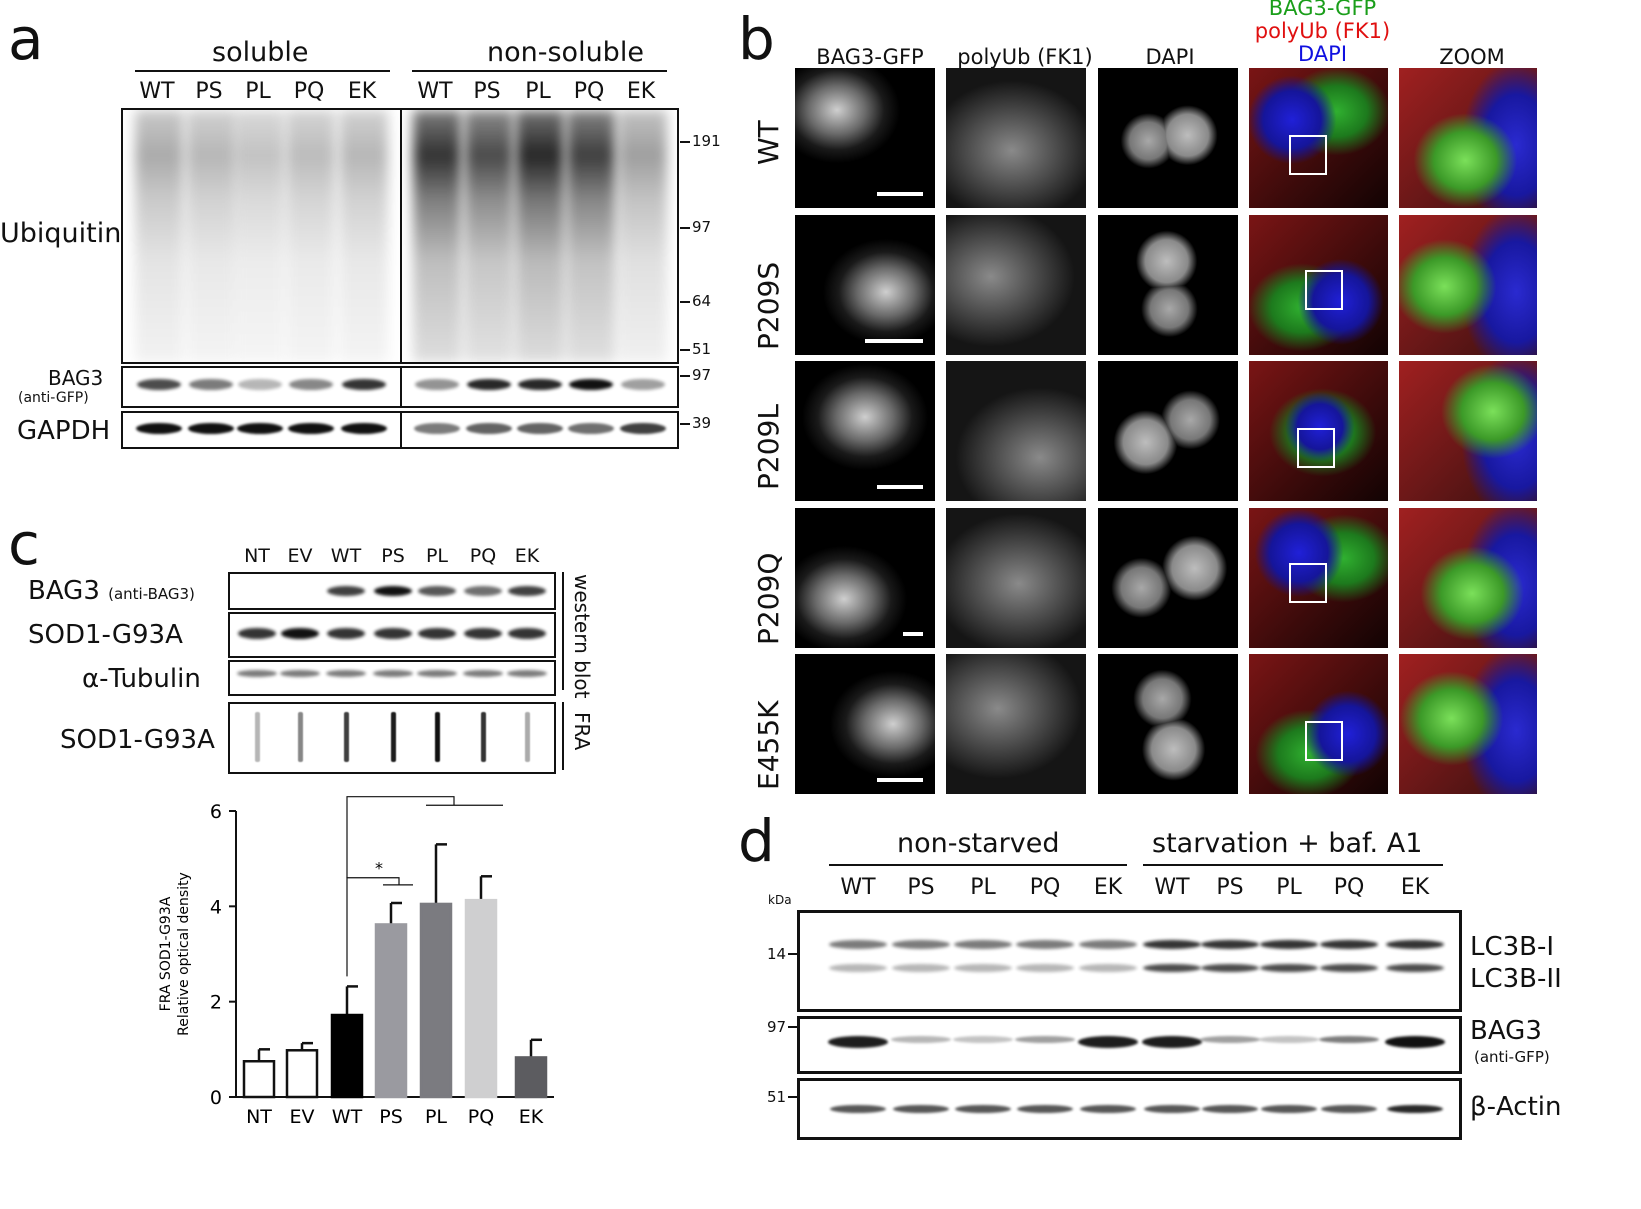 Image resolution: width=1641 pixels, height=1209 pixels. I want to click on y-axis-label-line1: FRA SOD1-G93A, so click(166, 953).